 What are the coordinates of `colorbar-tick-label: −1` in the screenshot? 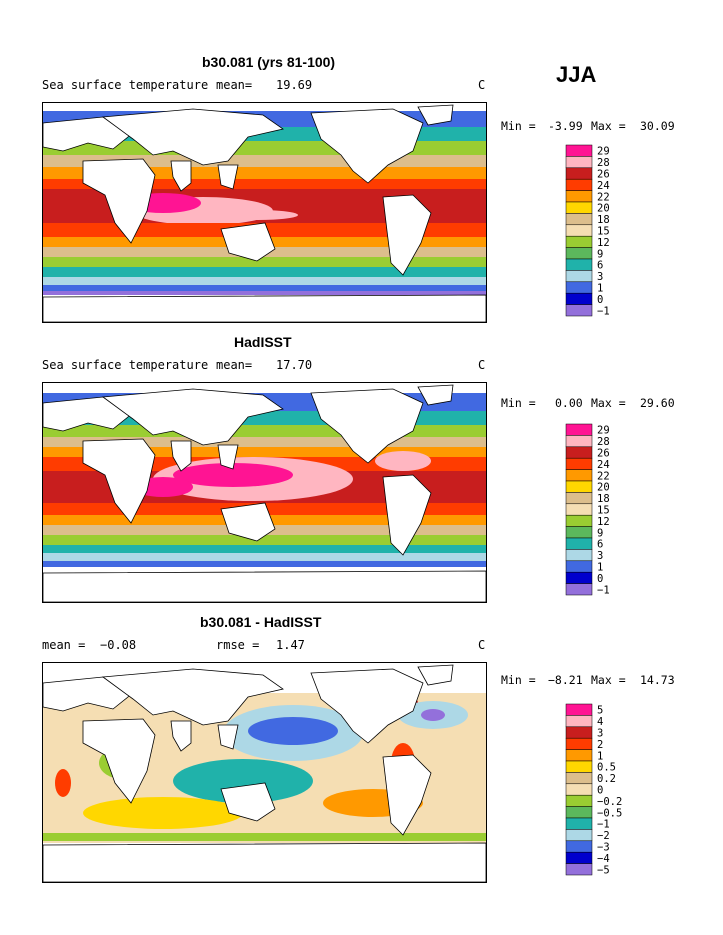 It's located at (603, 825).